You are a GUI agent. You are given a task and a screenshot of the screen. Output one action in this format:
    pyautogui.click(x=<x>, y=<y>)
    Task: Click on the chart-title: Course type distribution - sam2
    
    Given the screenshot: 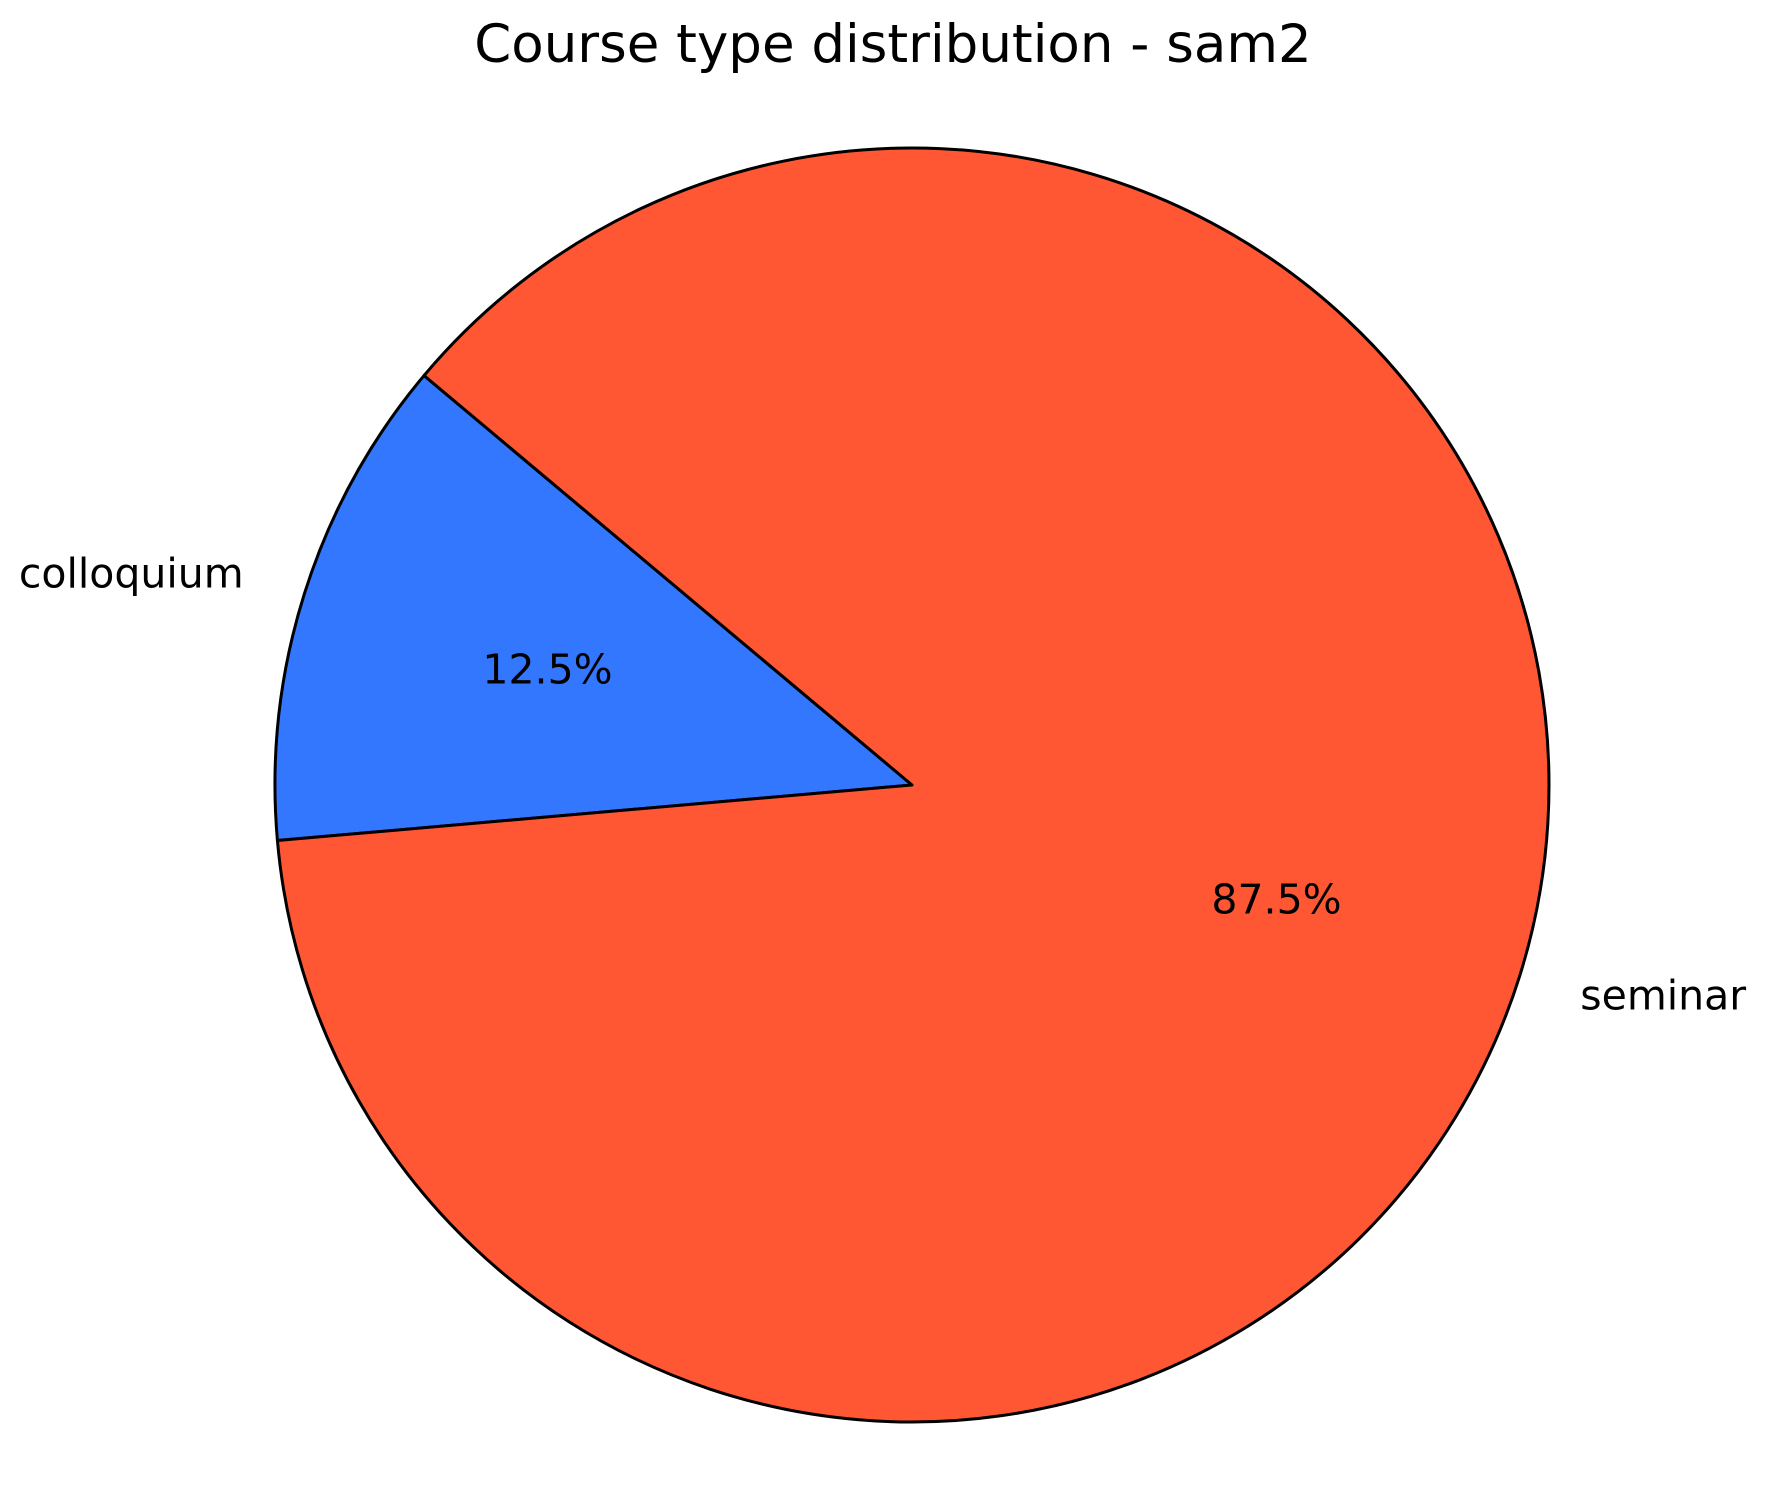 What is the action you would take?
    pyautogui.click(x=893, y=44)
    